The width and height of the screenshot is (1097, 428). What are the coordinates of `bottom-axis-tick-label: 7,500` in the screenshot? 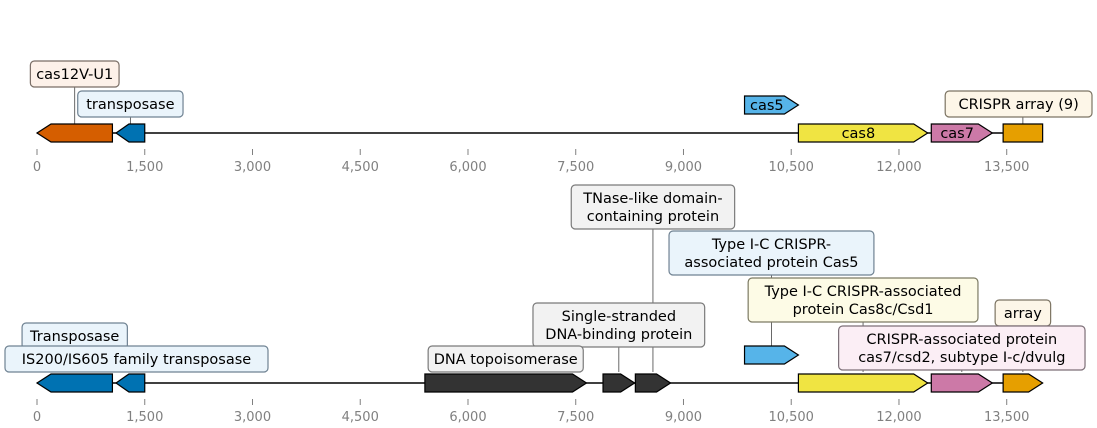 It's located at (575, 417).